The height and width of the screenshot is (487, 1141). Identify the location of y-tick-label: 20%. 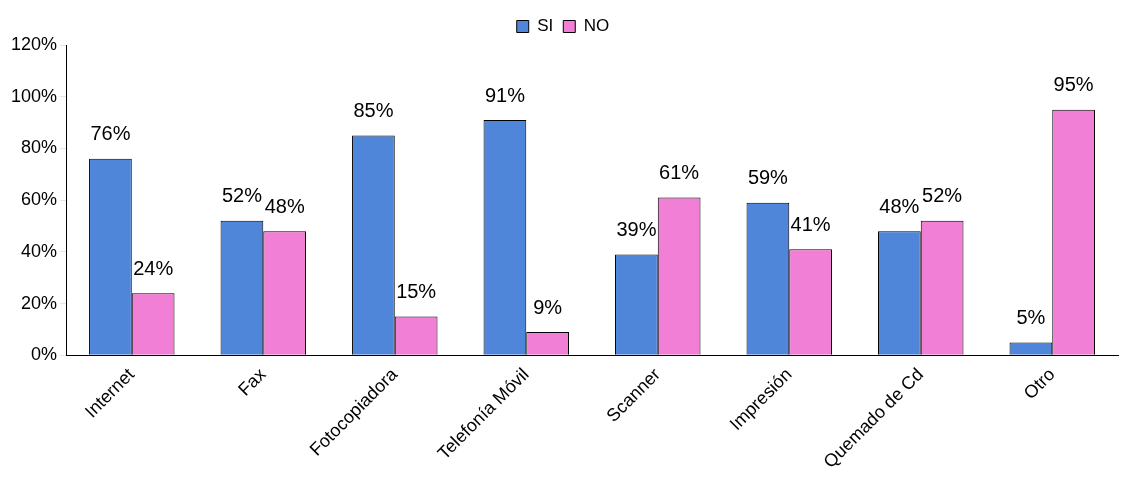
(39, 302).